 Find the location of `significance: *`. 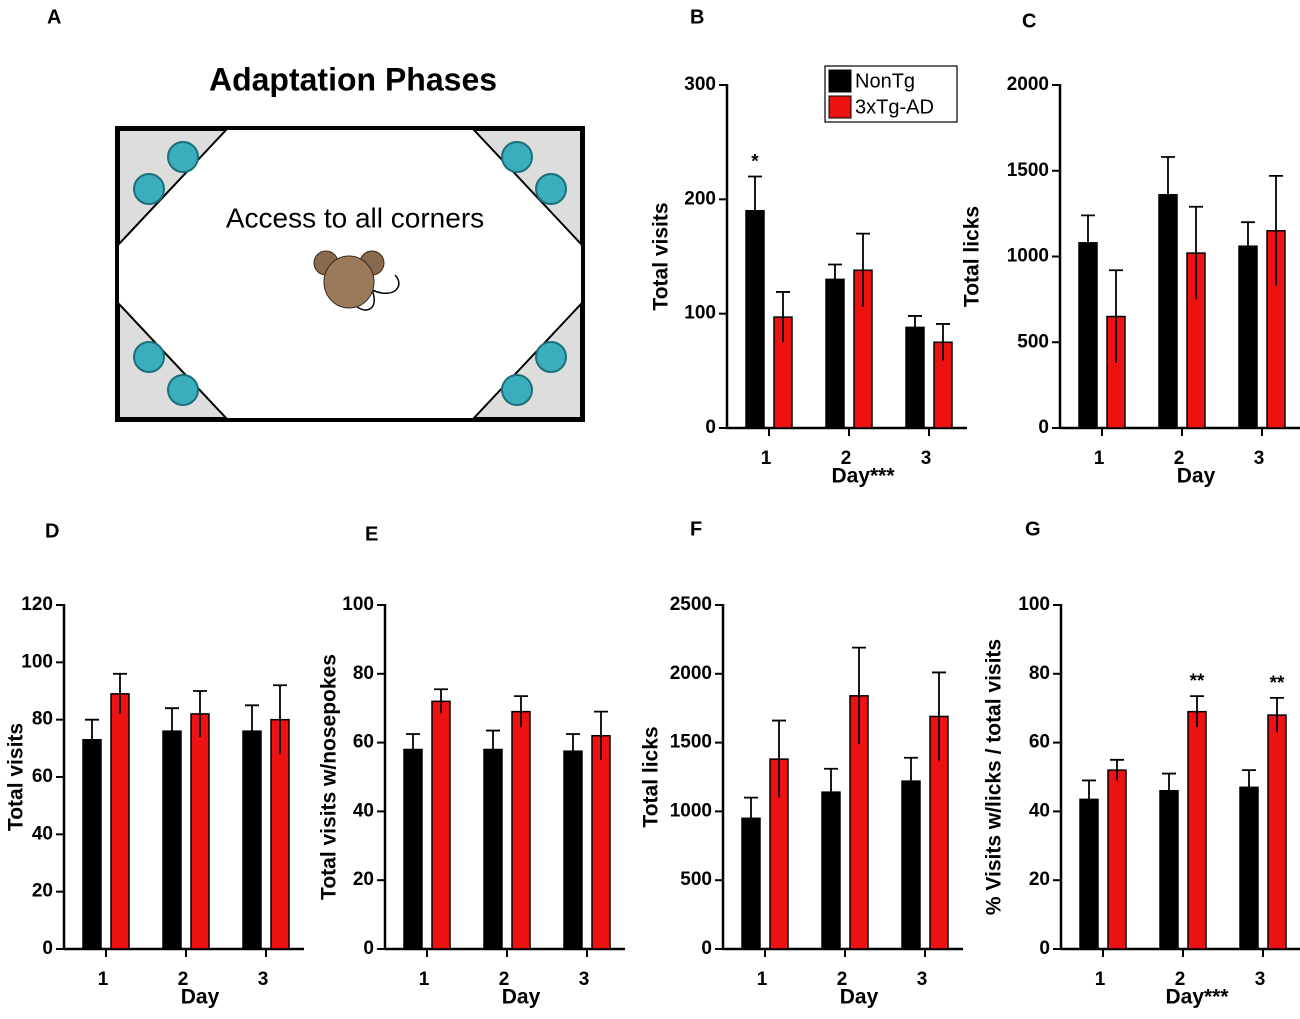

significance: * is located at coordinates (755, 161).